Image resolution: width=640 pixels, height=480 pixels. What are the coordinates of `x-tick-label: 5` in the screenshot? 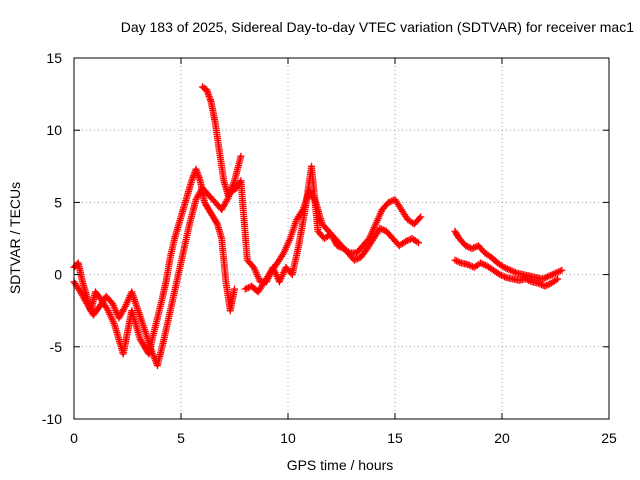 It's located at (181, 438).